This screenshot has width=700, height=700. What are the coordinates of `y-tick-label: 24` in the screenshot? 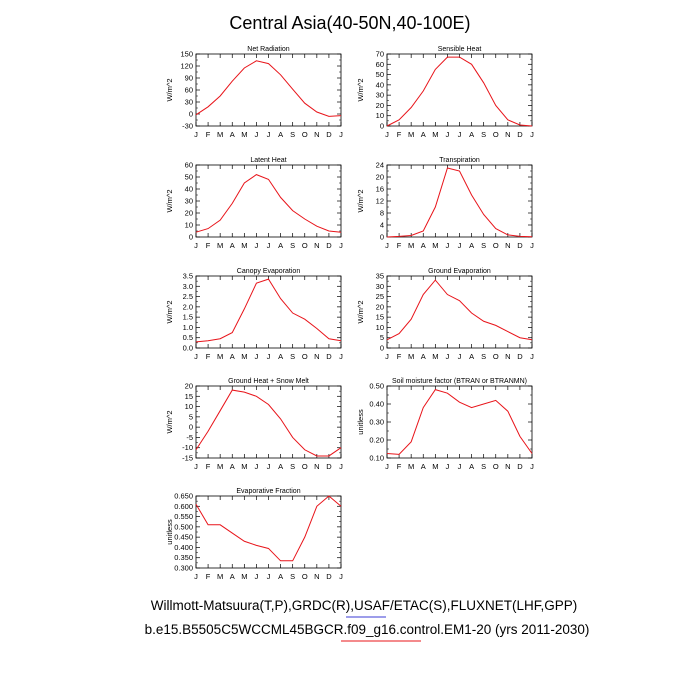 It's located at (380, 165).